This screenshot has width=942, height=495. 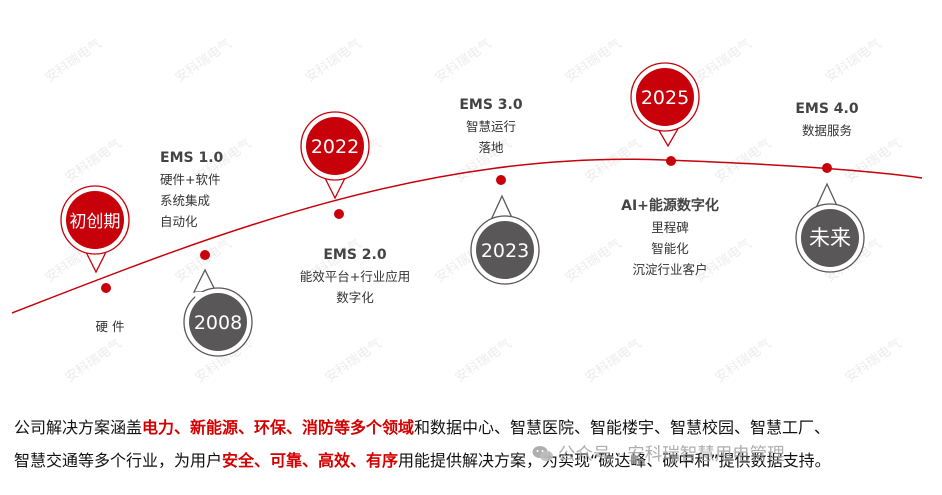 I want to click on milestone-title: EMS 2.0, so click(x=355, y=255).